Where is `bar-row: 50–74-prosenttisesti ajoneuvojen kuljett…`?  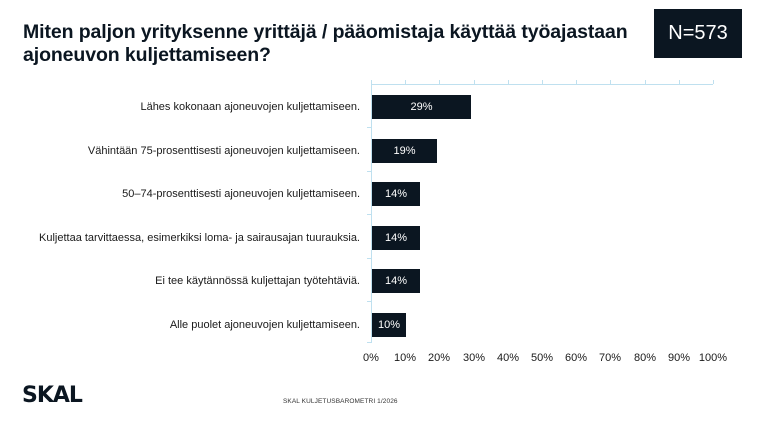
bar-row: 50–74-prosenttisesti ajoneuvojen kuljett… is located at coordinates (383, 194).